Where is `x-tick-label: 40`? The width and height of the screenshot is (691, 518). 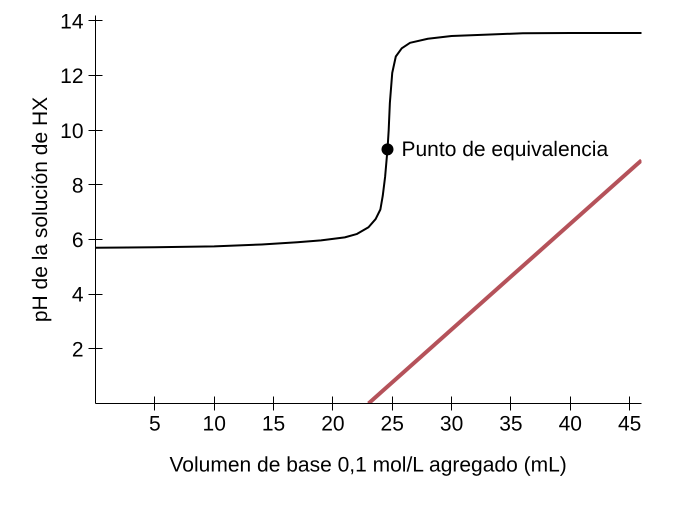 x-tick-label: 40 is located at coordinates (570, 424).